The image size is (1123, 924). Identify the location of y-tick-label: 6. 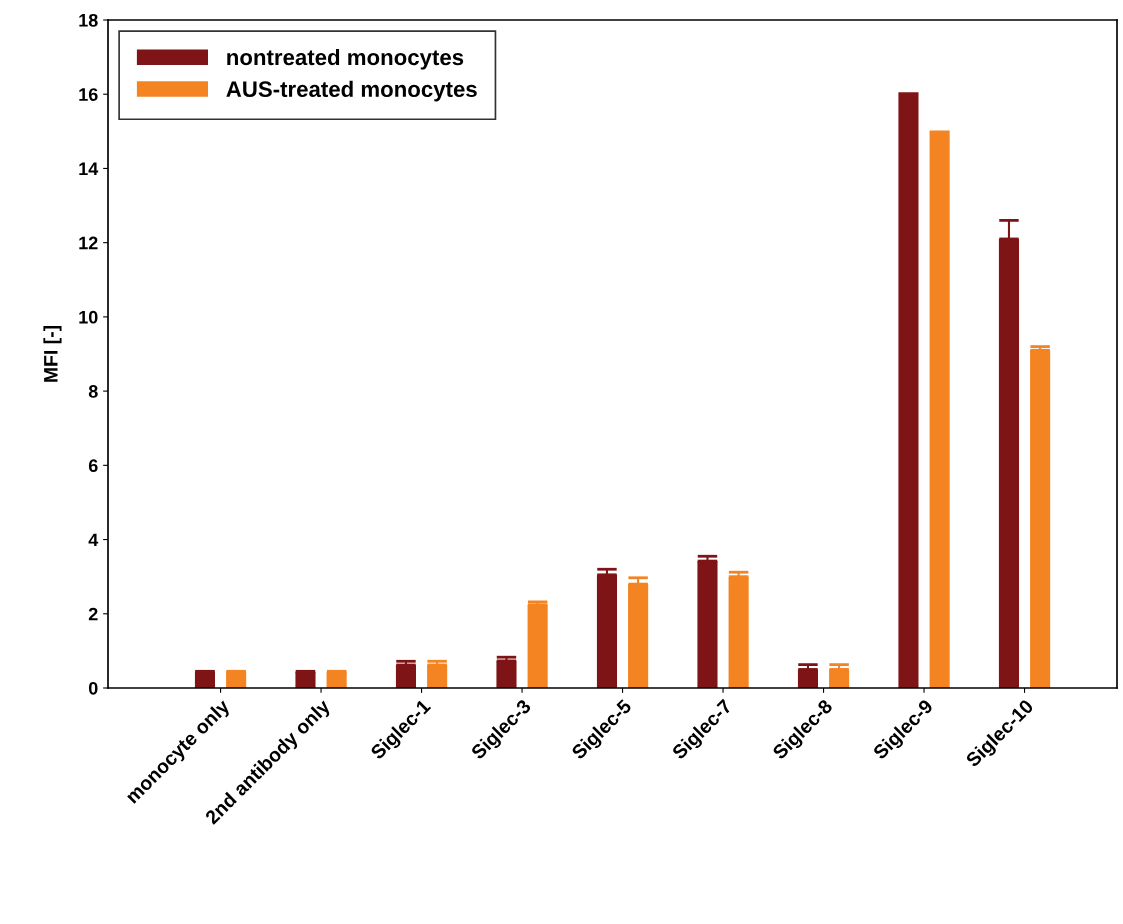
(93, 466).